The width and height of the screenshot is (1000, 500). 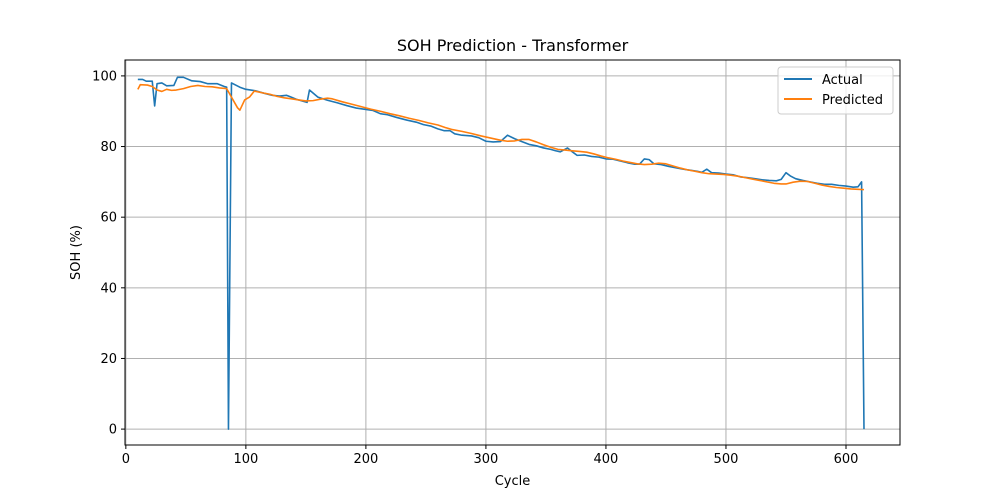 What do you see at coordinates (108, 218) in the screenshot?
I see `y-tick-label: 60` at bounding box center [108, 218].